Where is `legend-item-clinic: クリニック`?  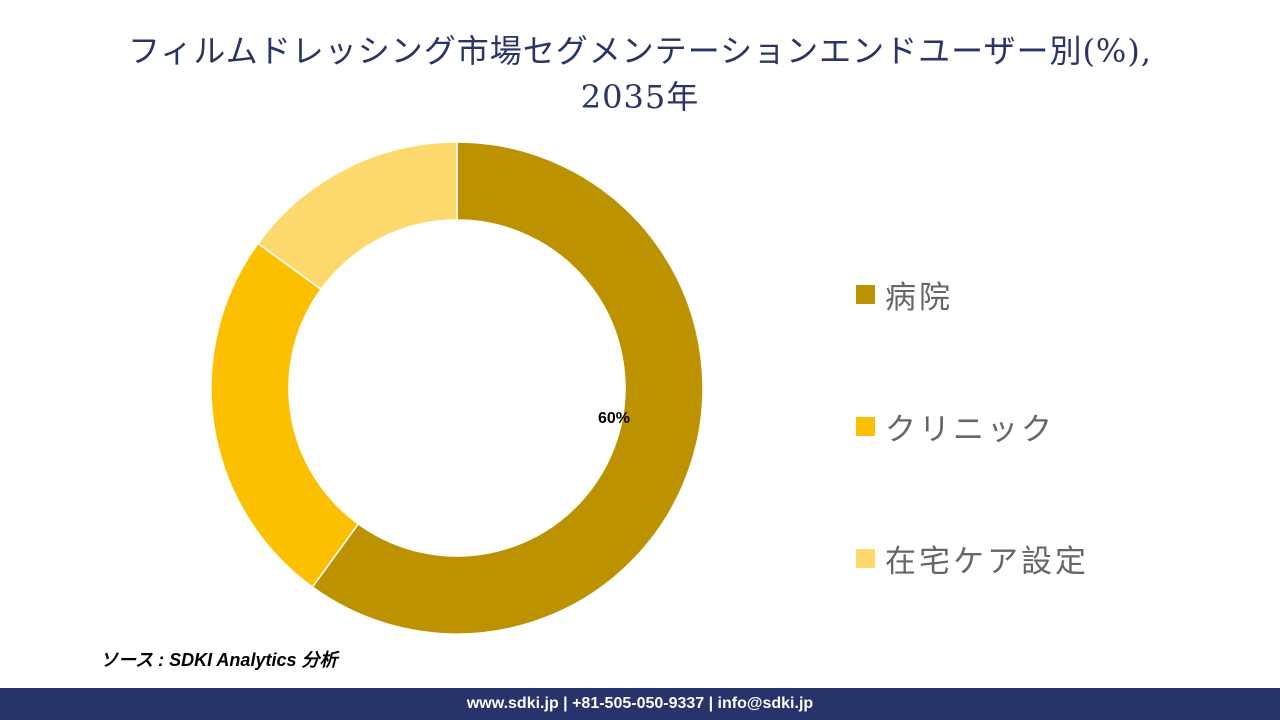 legend-item-clinic: クリニック is located at coordinates (955, 426).